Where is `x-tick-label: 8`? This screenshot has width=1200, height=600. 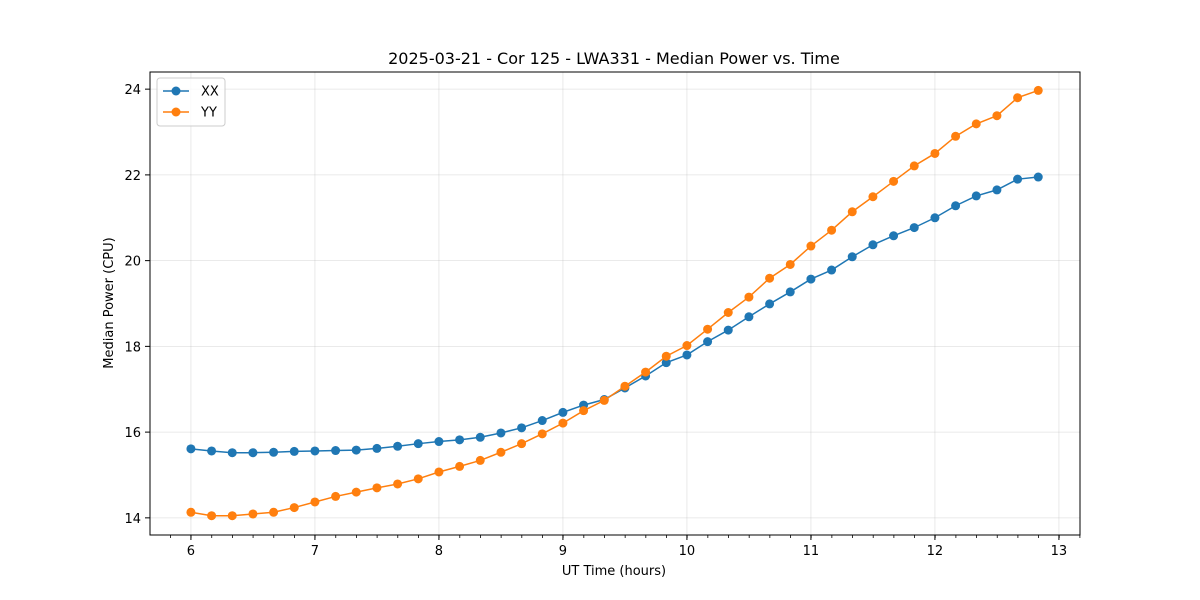
x-tick-label: 8 is located at coordinates (439, 551).